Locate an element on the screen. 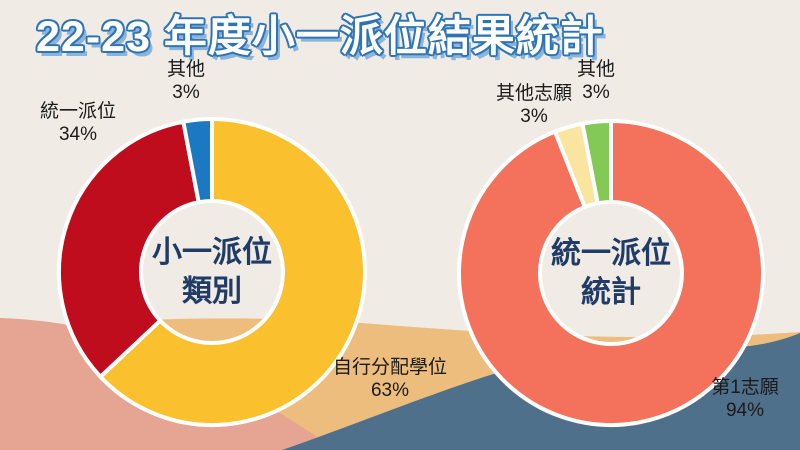 This screenshot has width=800, height=450. center-title-line1: 小一派位 is located at coordinates (212, 252).